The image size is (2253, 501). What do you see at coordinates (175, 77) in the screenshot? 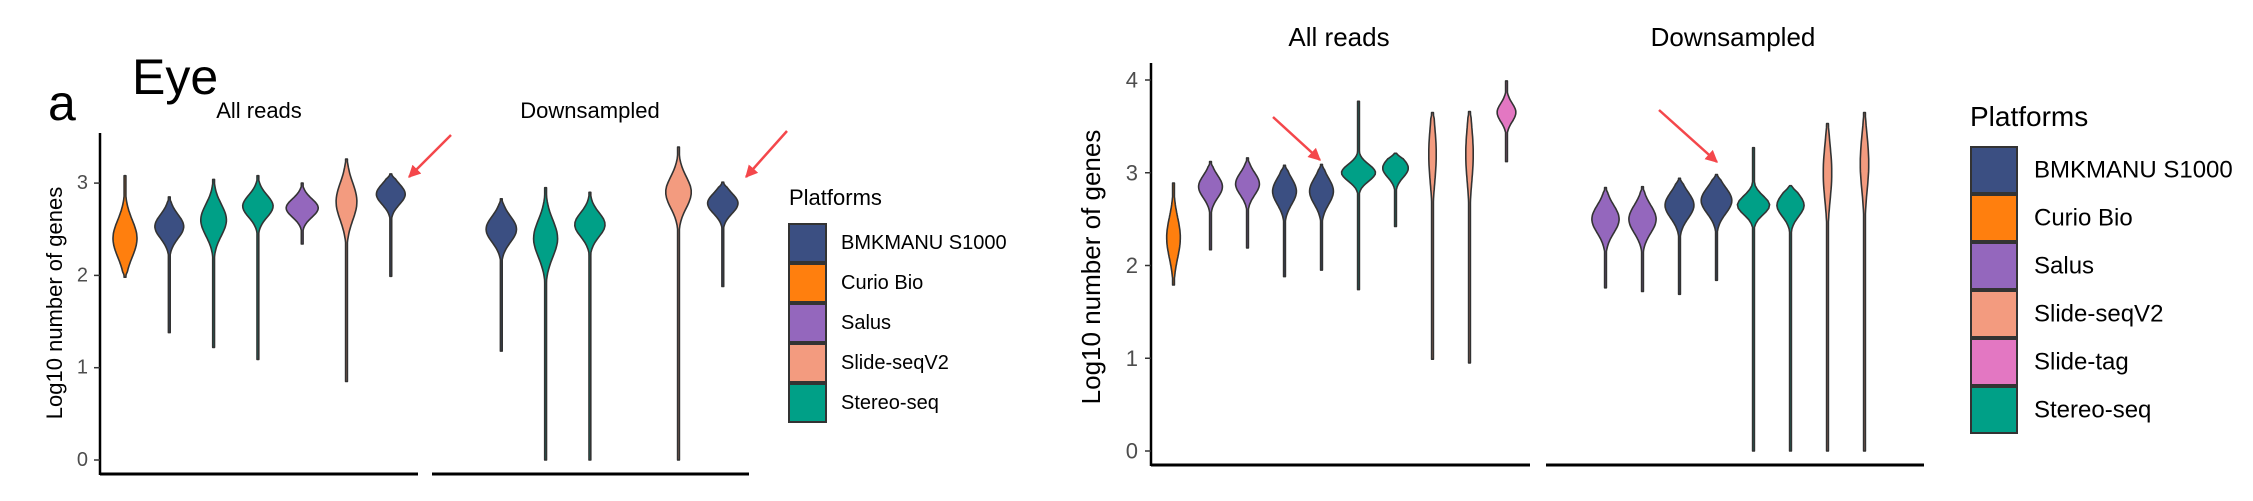
I see `chart-title: Eye` at bounding box center [175, 77].